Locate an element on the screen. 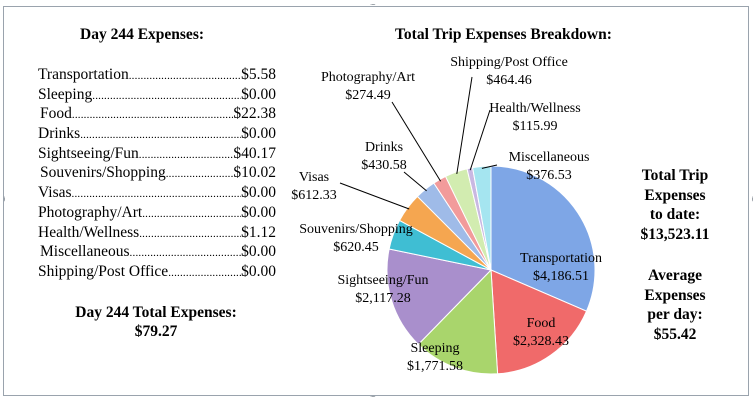 The image size is (754, 403). pie-label-name: Transportation is located at coordinates (561, 258).